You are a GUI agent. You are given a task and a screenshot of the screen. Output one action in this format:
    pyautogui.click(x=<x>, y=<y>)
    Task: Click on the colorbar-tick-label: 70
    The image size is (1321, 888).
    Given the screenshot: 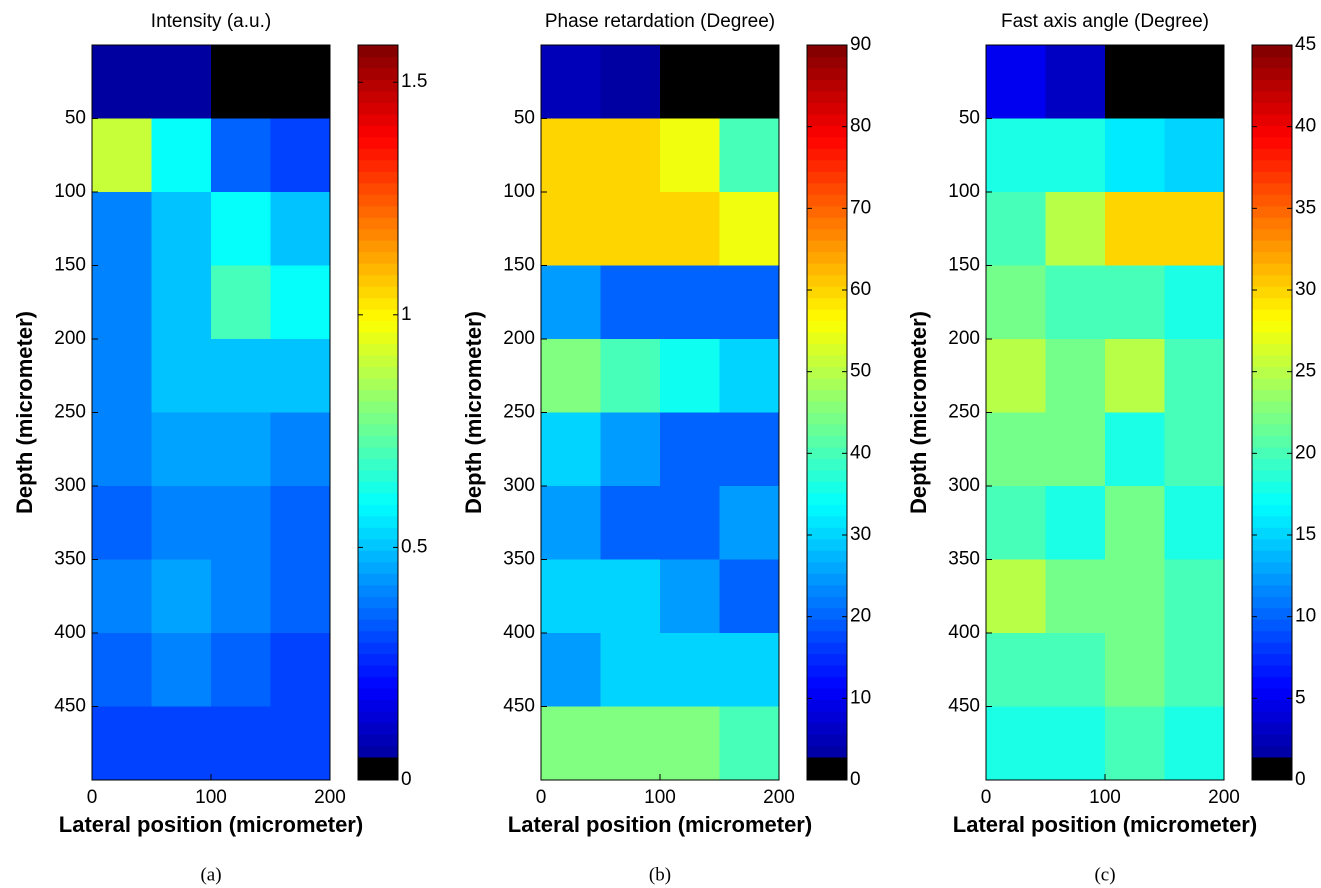 What is the action you would take?
    pyautogui.click(x=860, y=207)
    